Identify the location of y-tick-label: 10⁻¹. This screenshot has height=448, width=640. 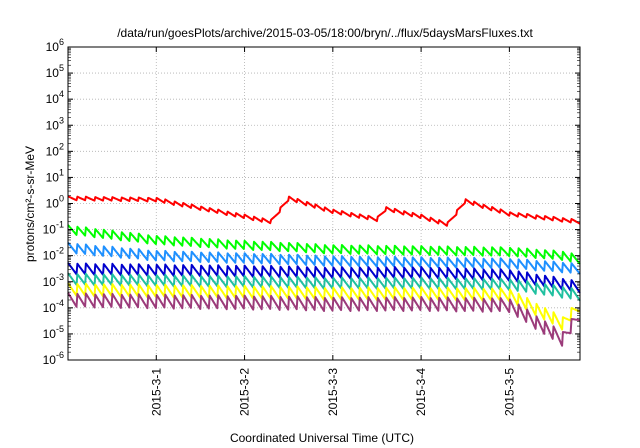
(53, 228).